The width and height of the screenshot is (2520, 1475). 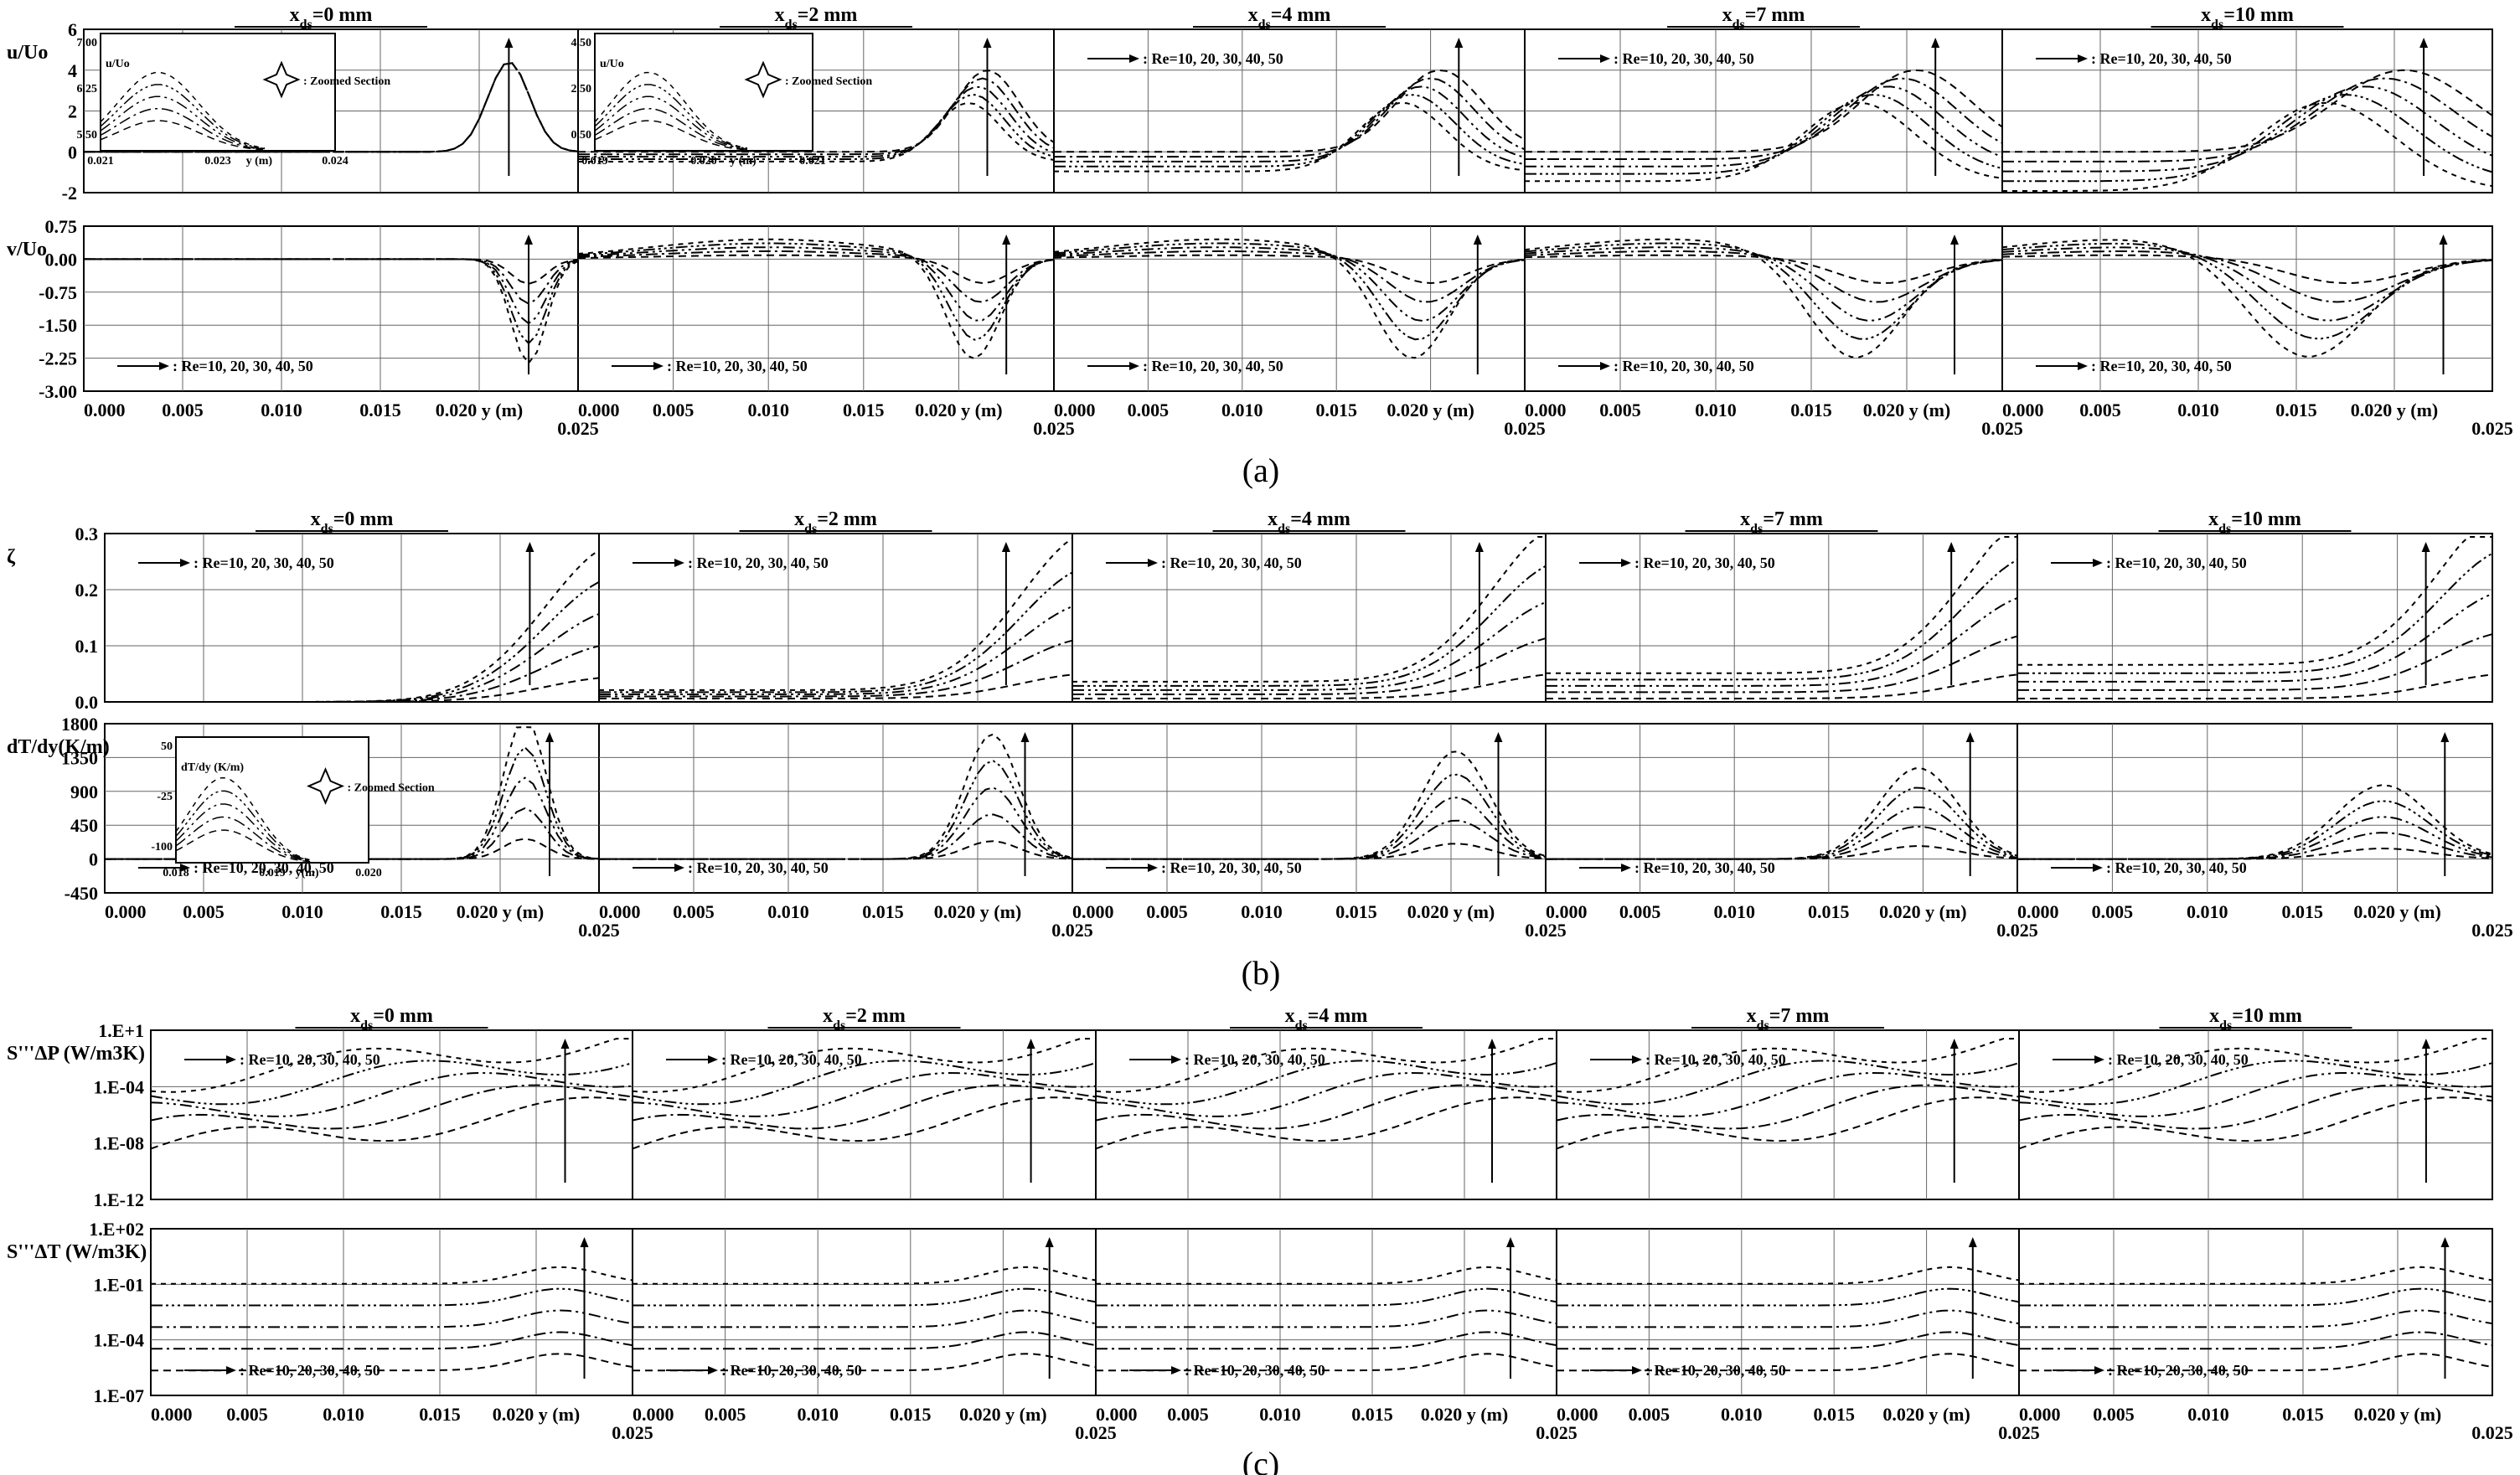 I want to click on zoomed-label: : Zoomed Section, so click(x=391, y=788).